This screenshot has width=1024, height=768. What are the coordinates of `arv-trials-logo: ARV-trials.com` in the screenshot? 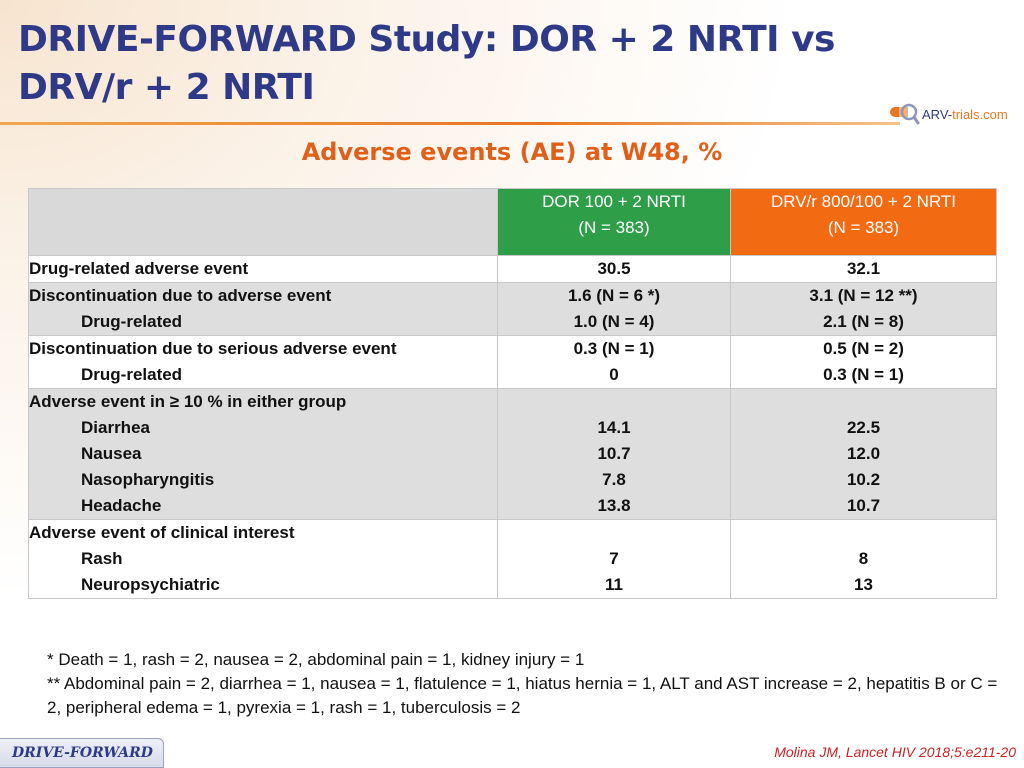 It's located at (953, 114).